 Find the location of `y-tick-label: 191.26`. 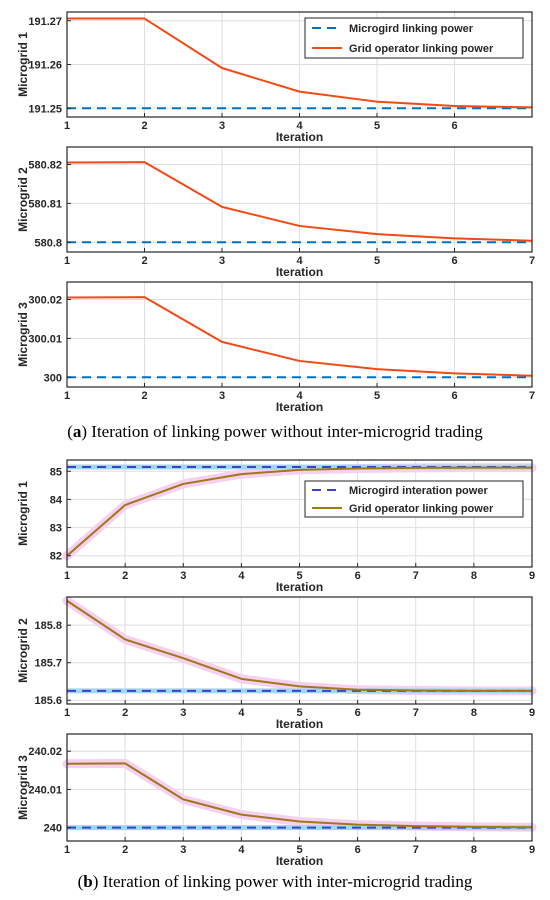

y-tick-label: 191.26 is located at coordinates (45, 66).